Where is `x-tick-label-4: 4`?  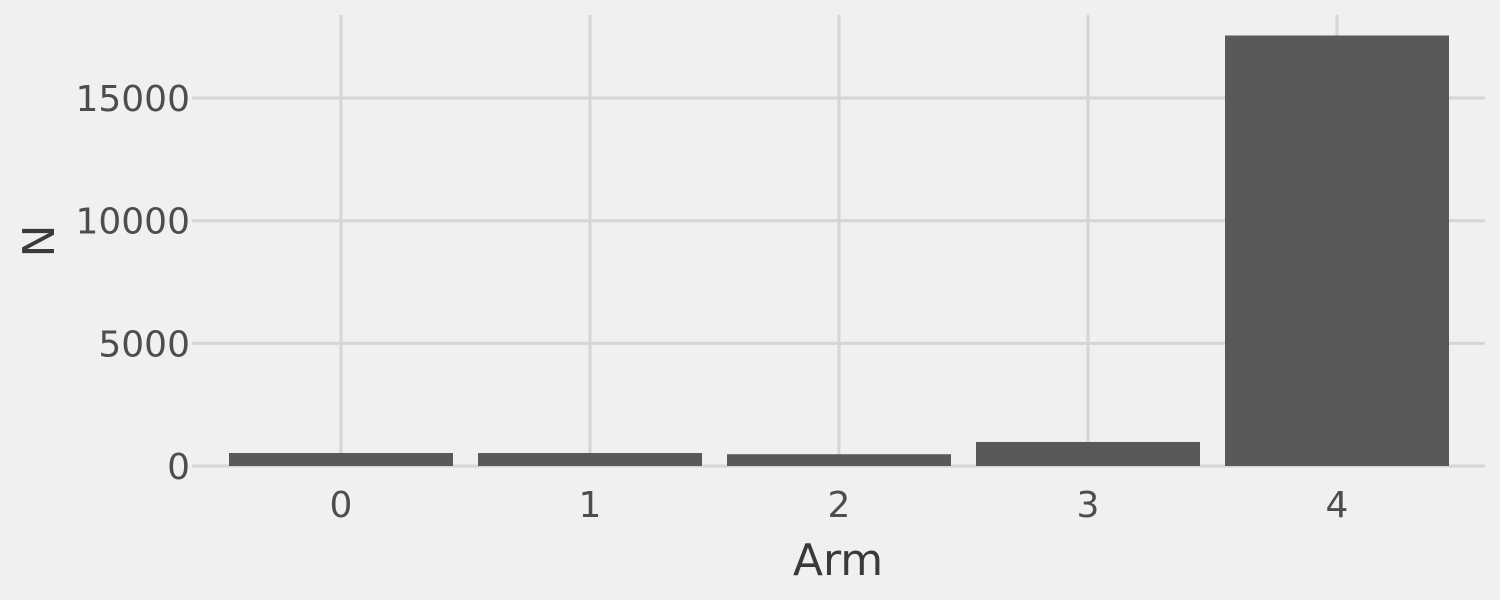
x-tick-label-4: 4 is located at coordinates (1337, 505).